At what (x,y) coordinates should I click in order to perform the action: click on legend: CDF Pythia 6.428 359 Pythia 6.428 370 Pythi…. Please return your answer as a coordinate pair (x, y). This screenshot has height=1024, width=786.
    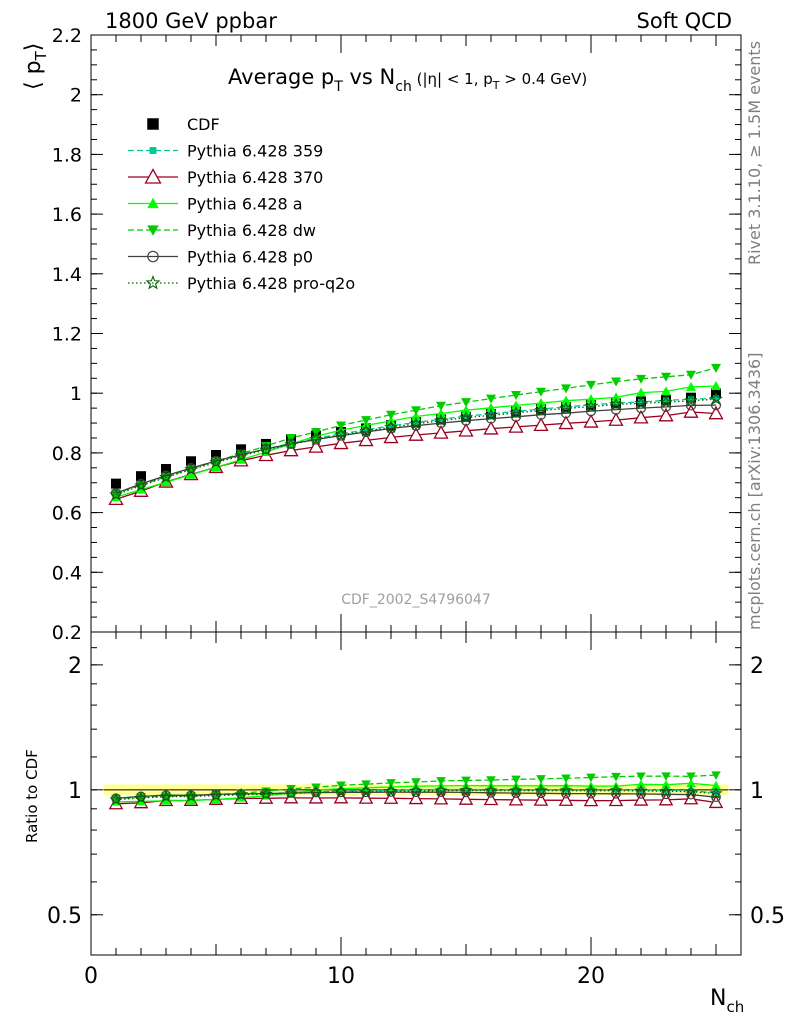
    Looking at the image, I should click on (241, 204).